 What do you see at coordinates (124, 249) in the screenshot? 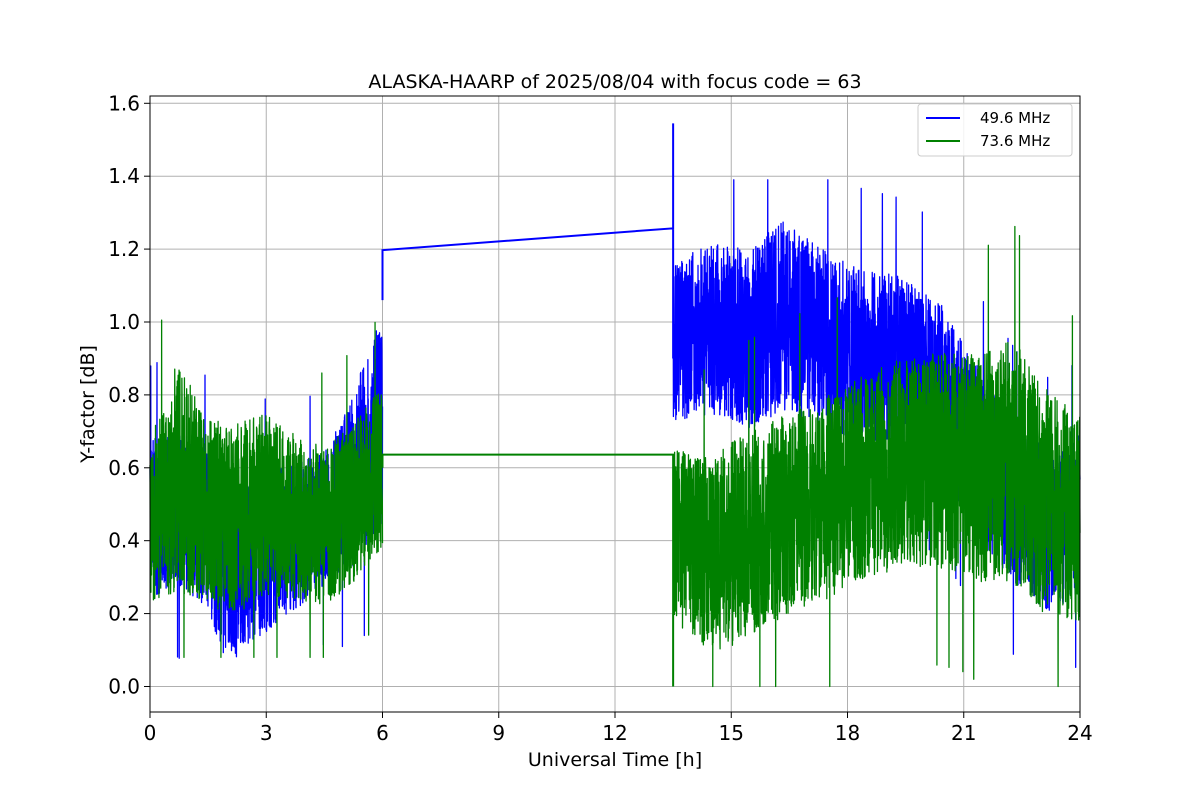
I see `y-tick-label: 1.2` at bounding box center [124, 249].